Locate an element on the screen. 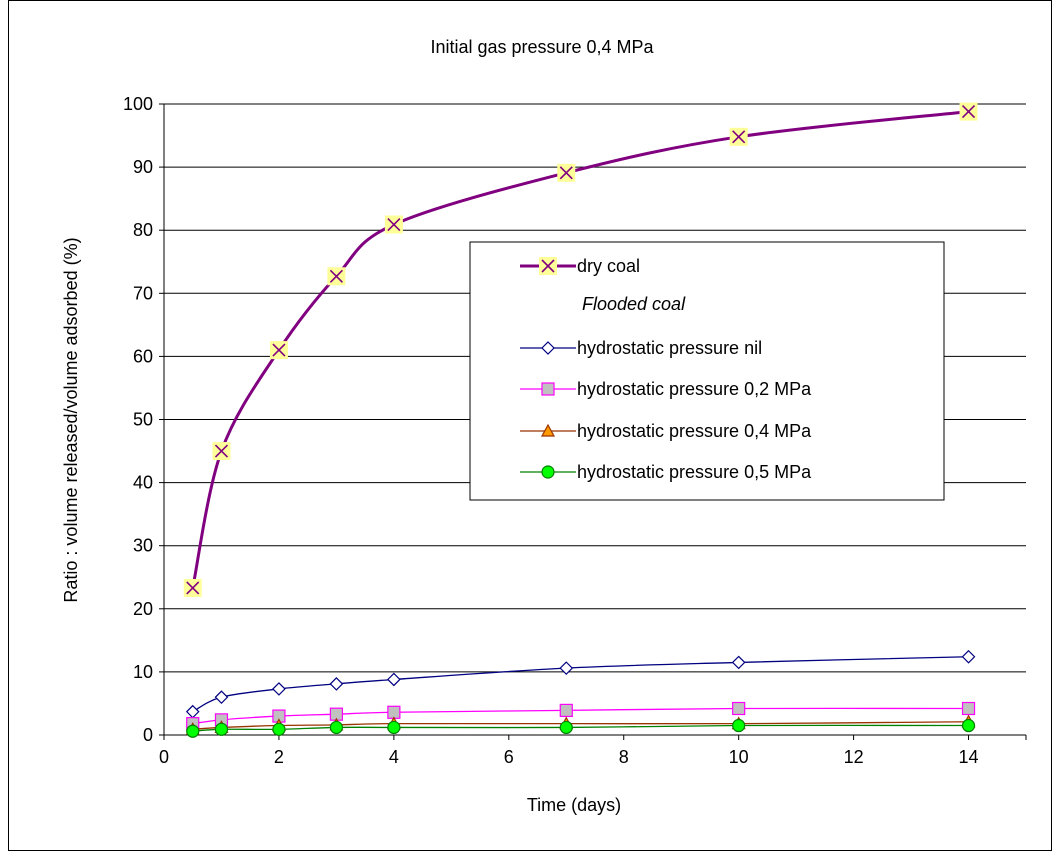  legend-item-dry-coal is located at coordinates (548, 266).